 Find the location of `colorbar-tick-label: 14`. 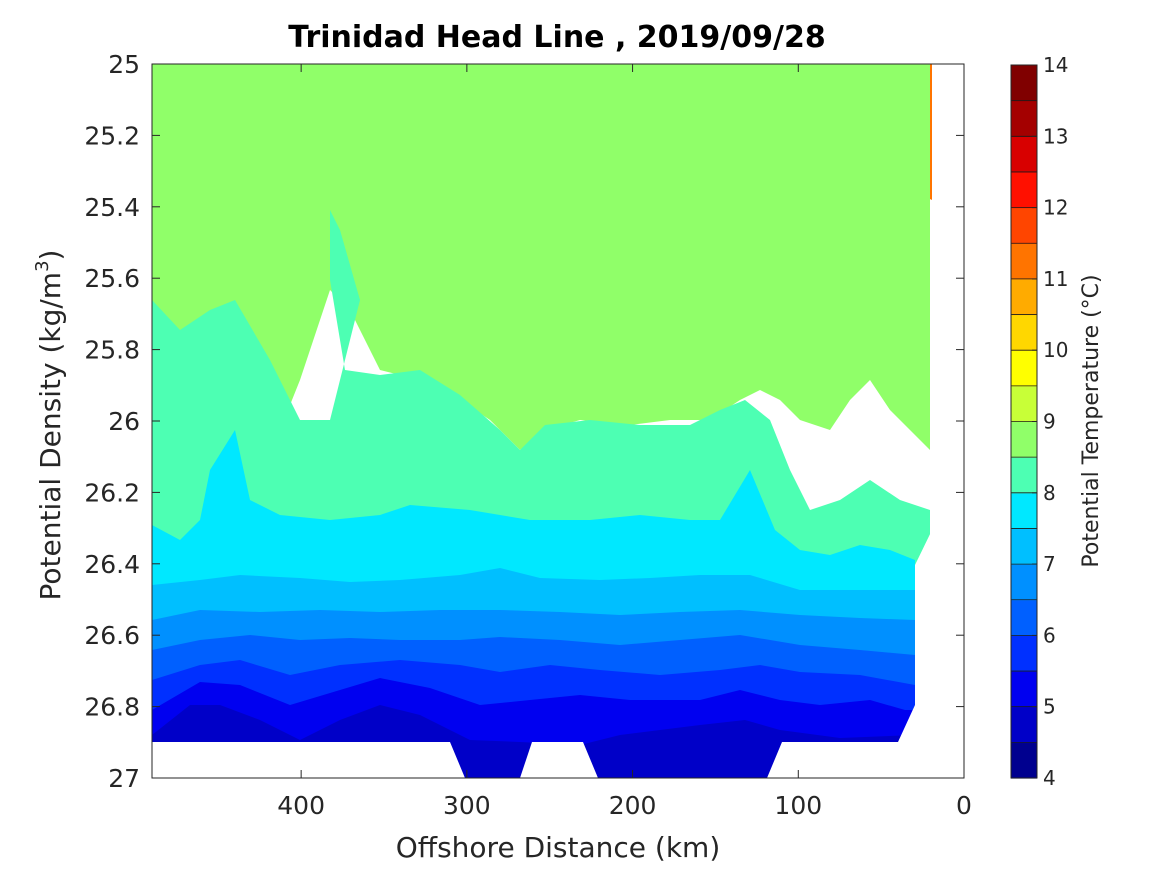

colorbar-tick-label: 14 is located at coordinates (1055, 65).